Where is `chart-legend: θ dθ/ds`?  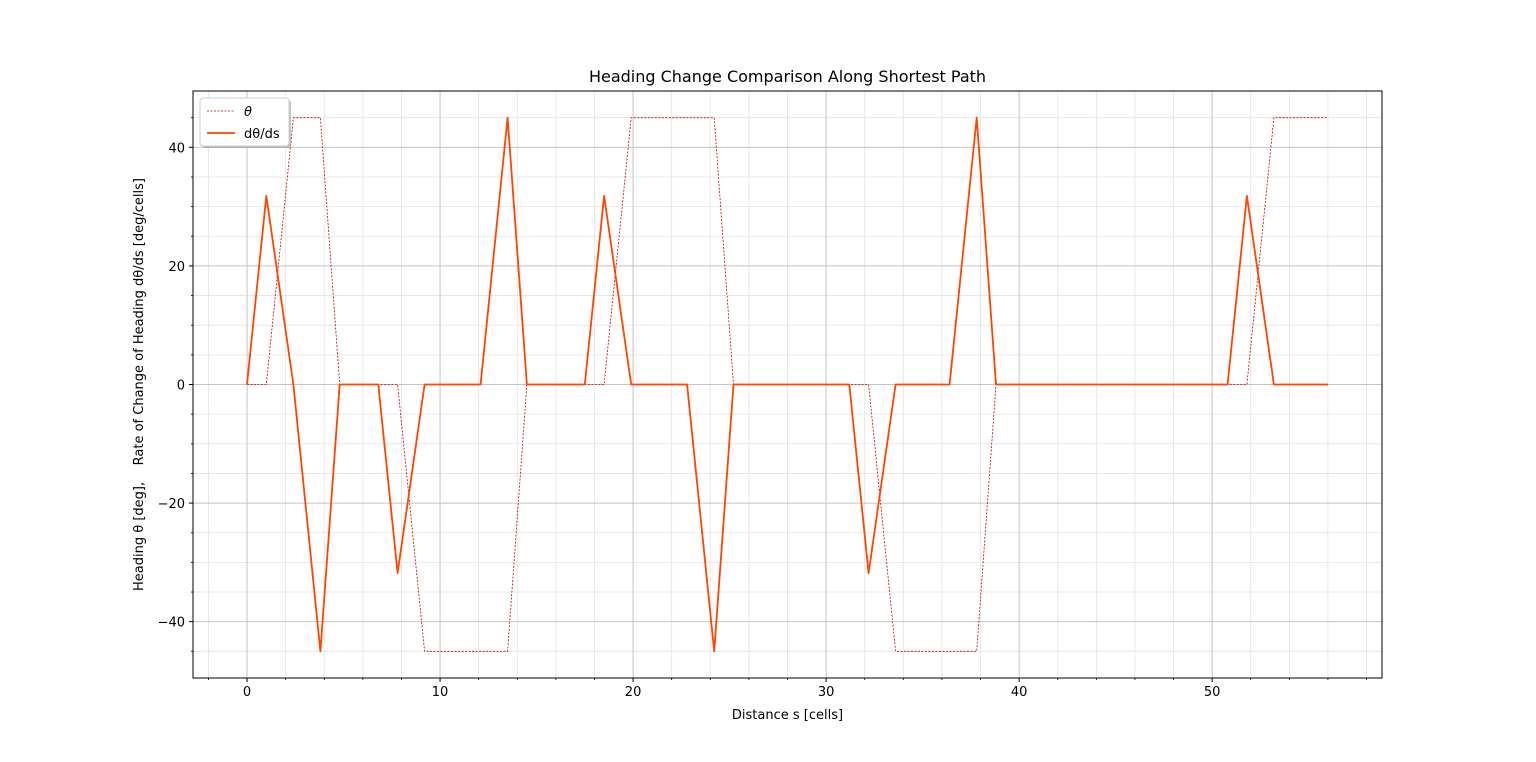
chart-legend: θ dθ/ds is located at coordinates (245, 122).